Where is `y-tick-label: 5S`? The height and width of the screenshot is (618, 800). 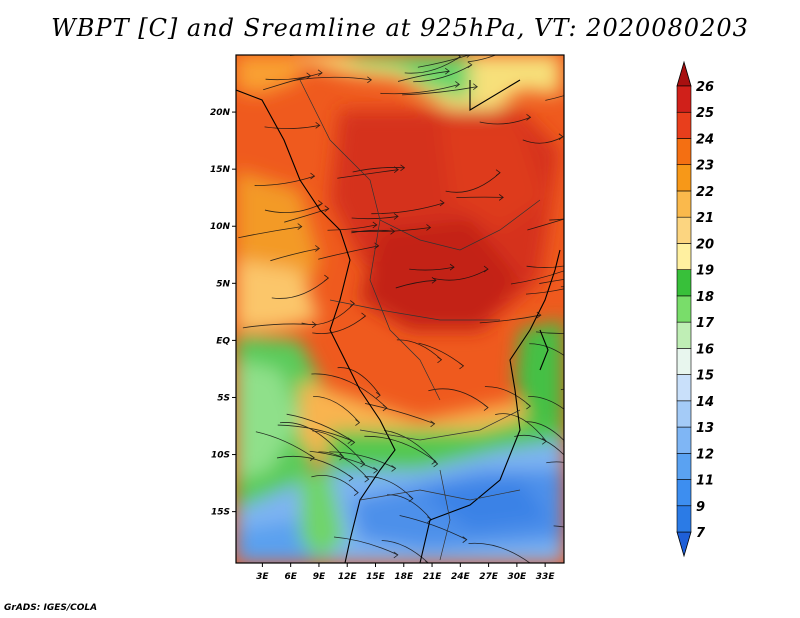
y-tick-label: 5S is located at coordinates (223, 398).